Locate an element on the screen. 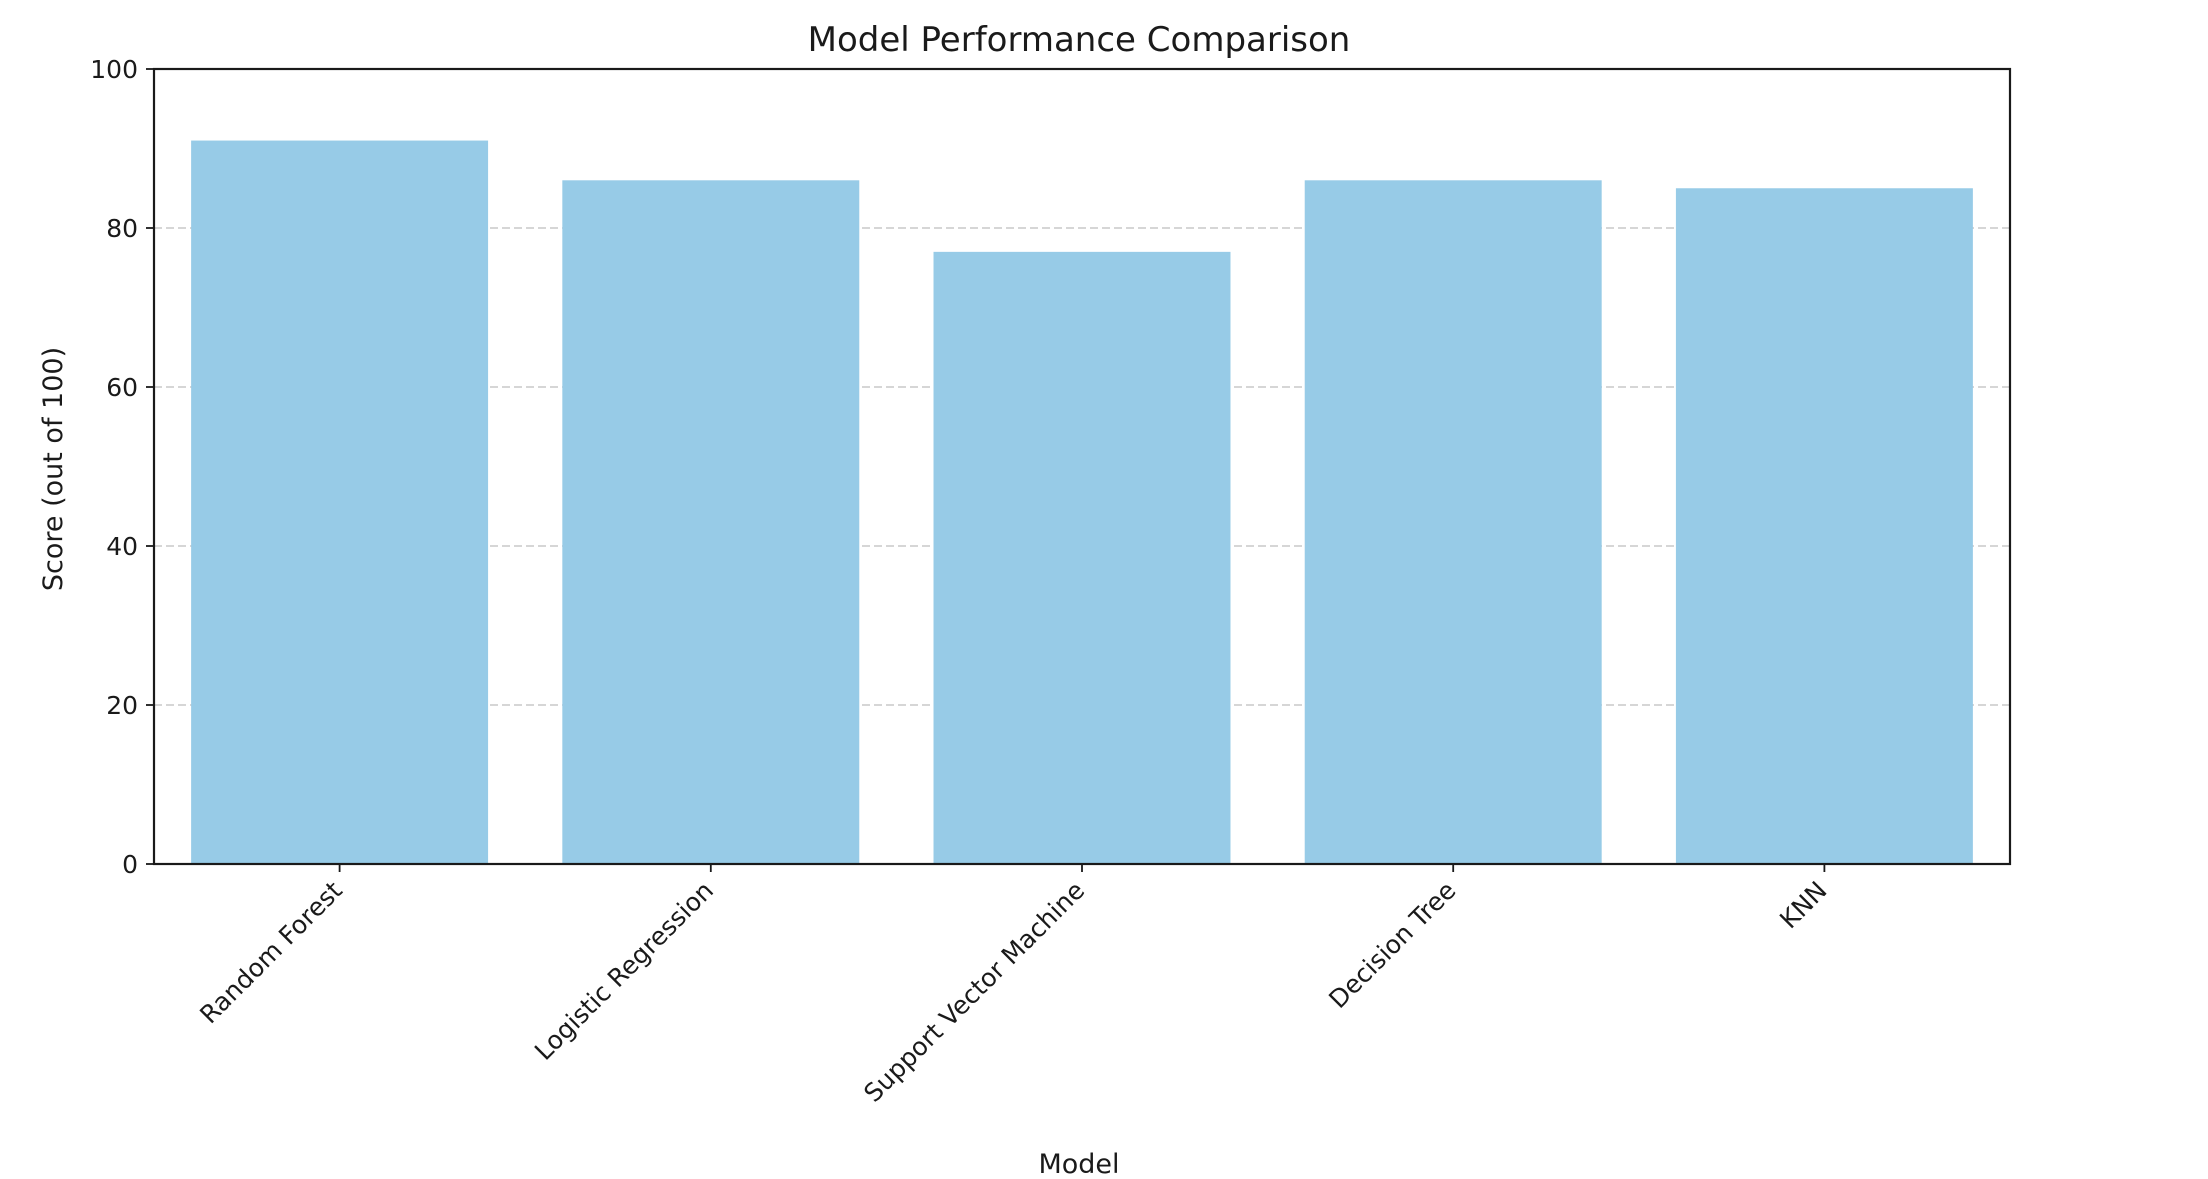 The image size is (2208, 1179). x-tick-label: Random Forest is located at coordinates (271, 953).